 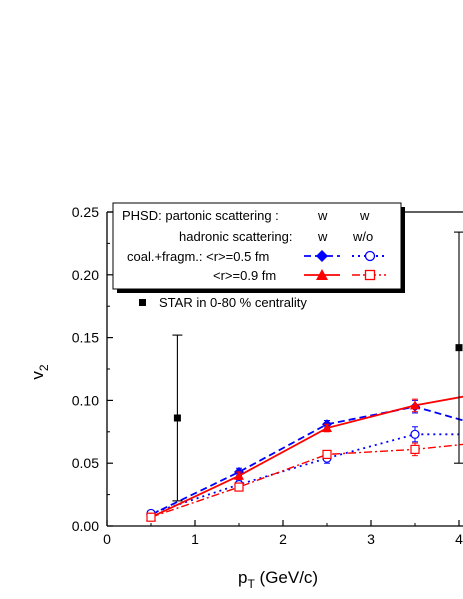 I want to click on star-legend-label: STAR in 0-80 % centrality, so click(x=233, y=302).